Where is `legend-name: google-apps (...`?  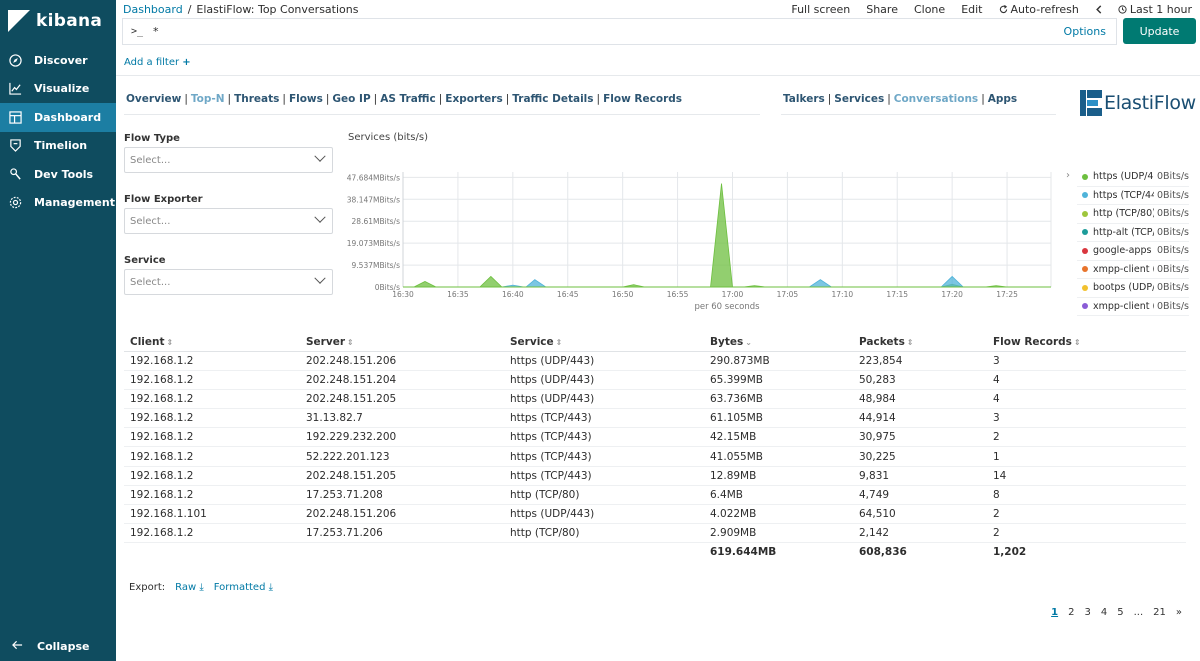
legend-name: google-apps (... is located at coordinates (1123, 251).